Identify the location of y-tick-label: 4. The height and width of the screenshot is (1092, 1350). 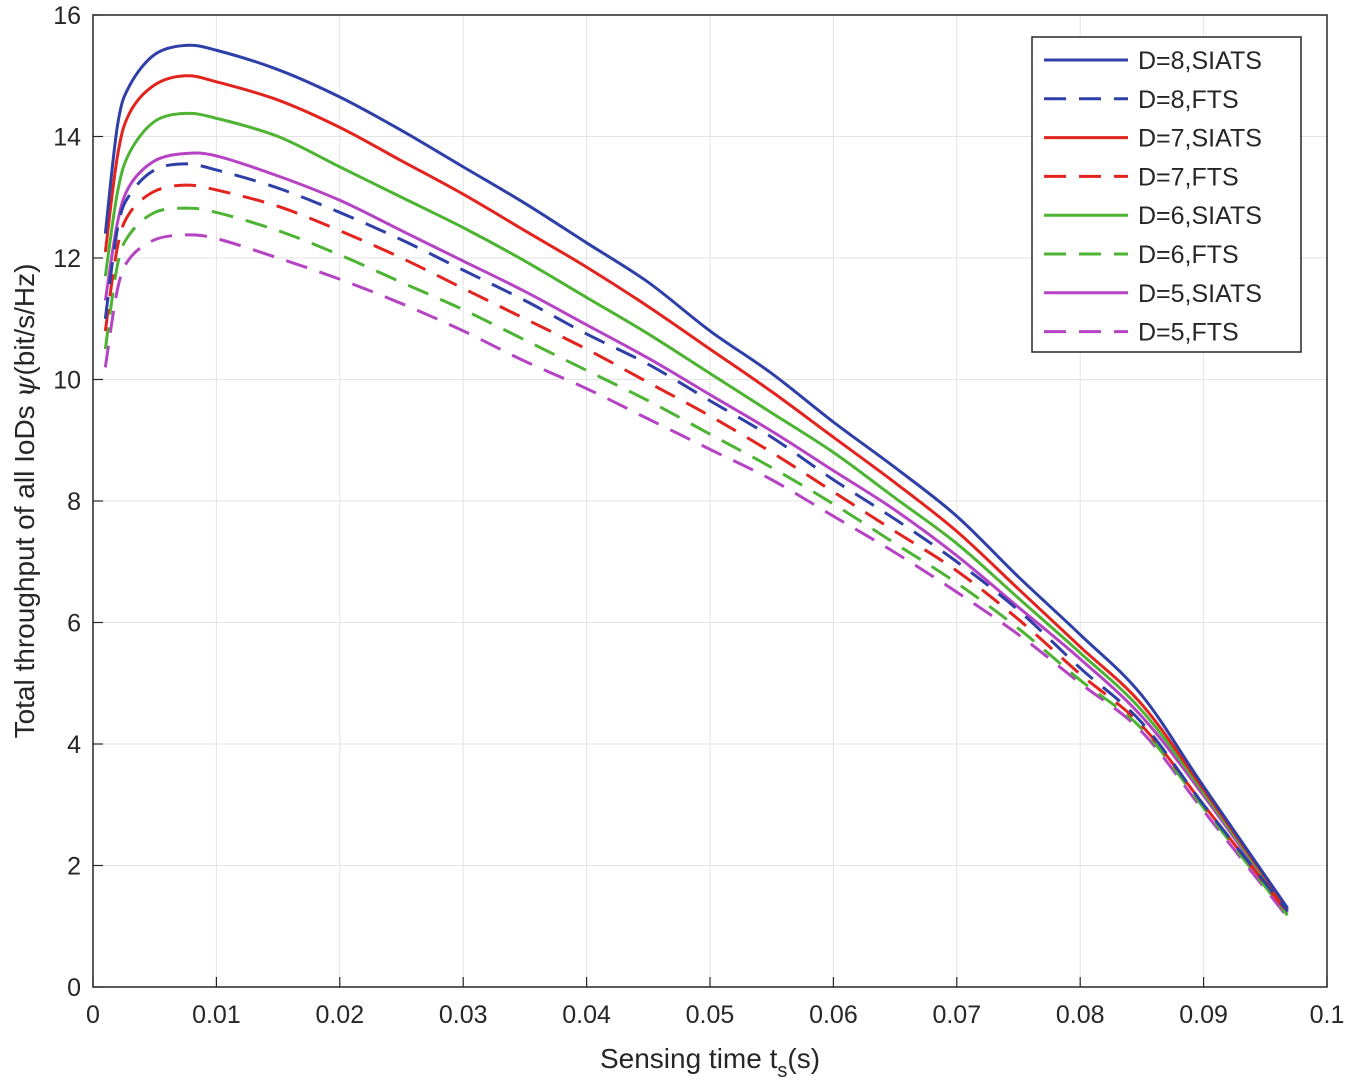
(74, 745).